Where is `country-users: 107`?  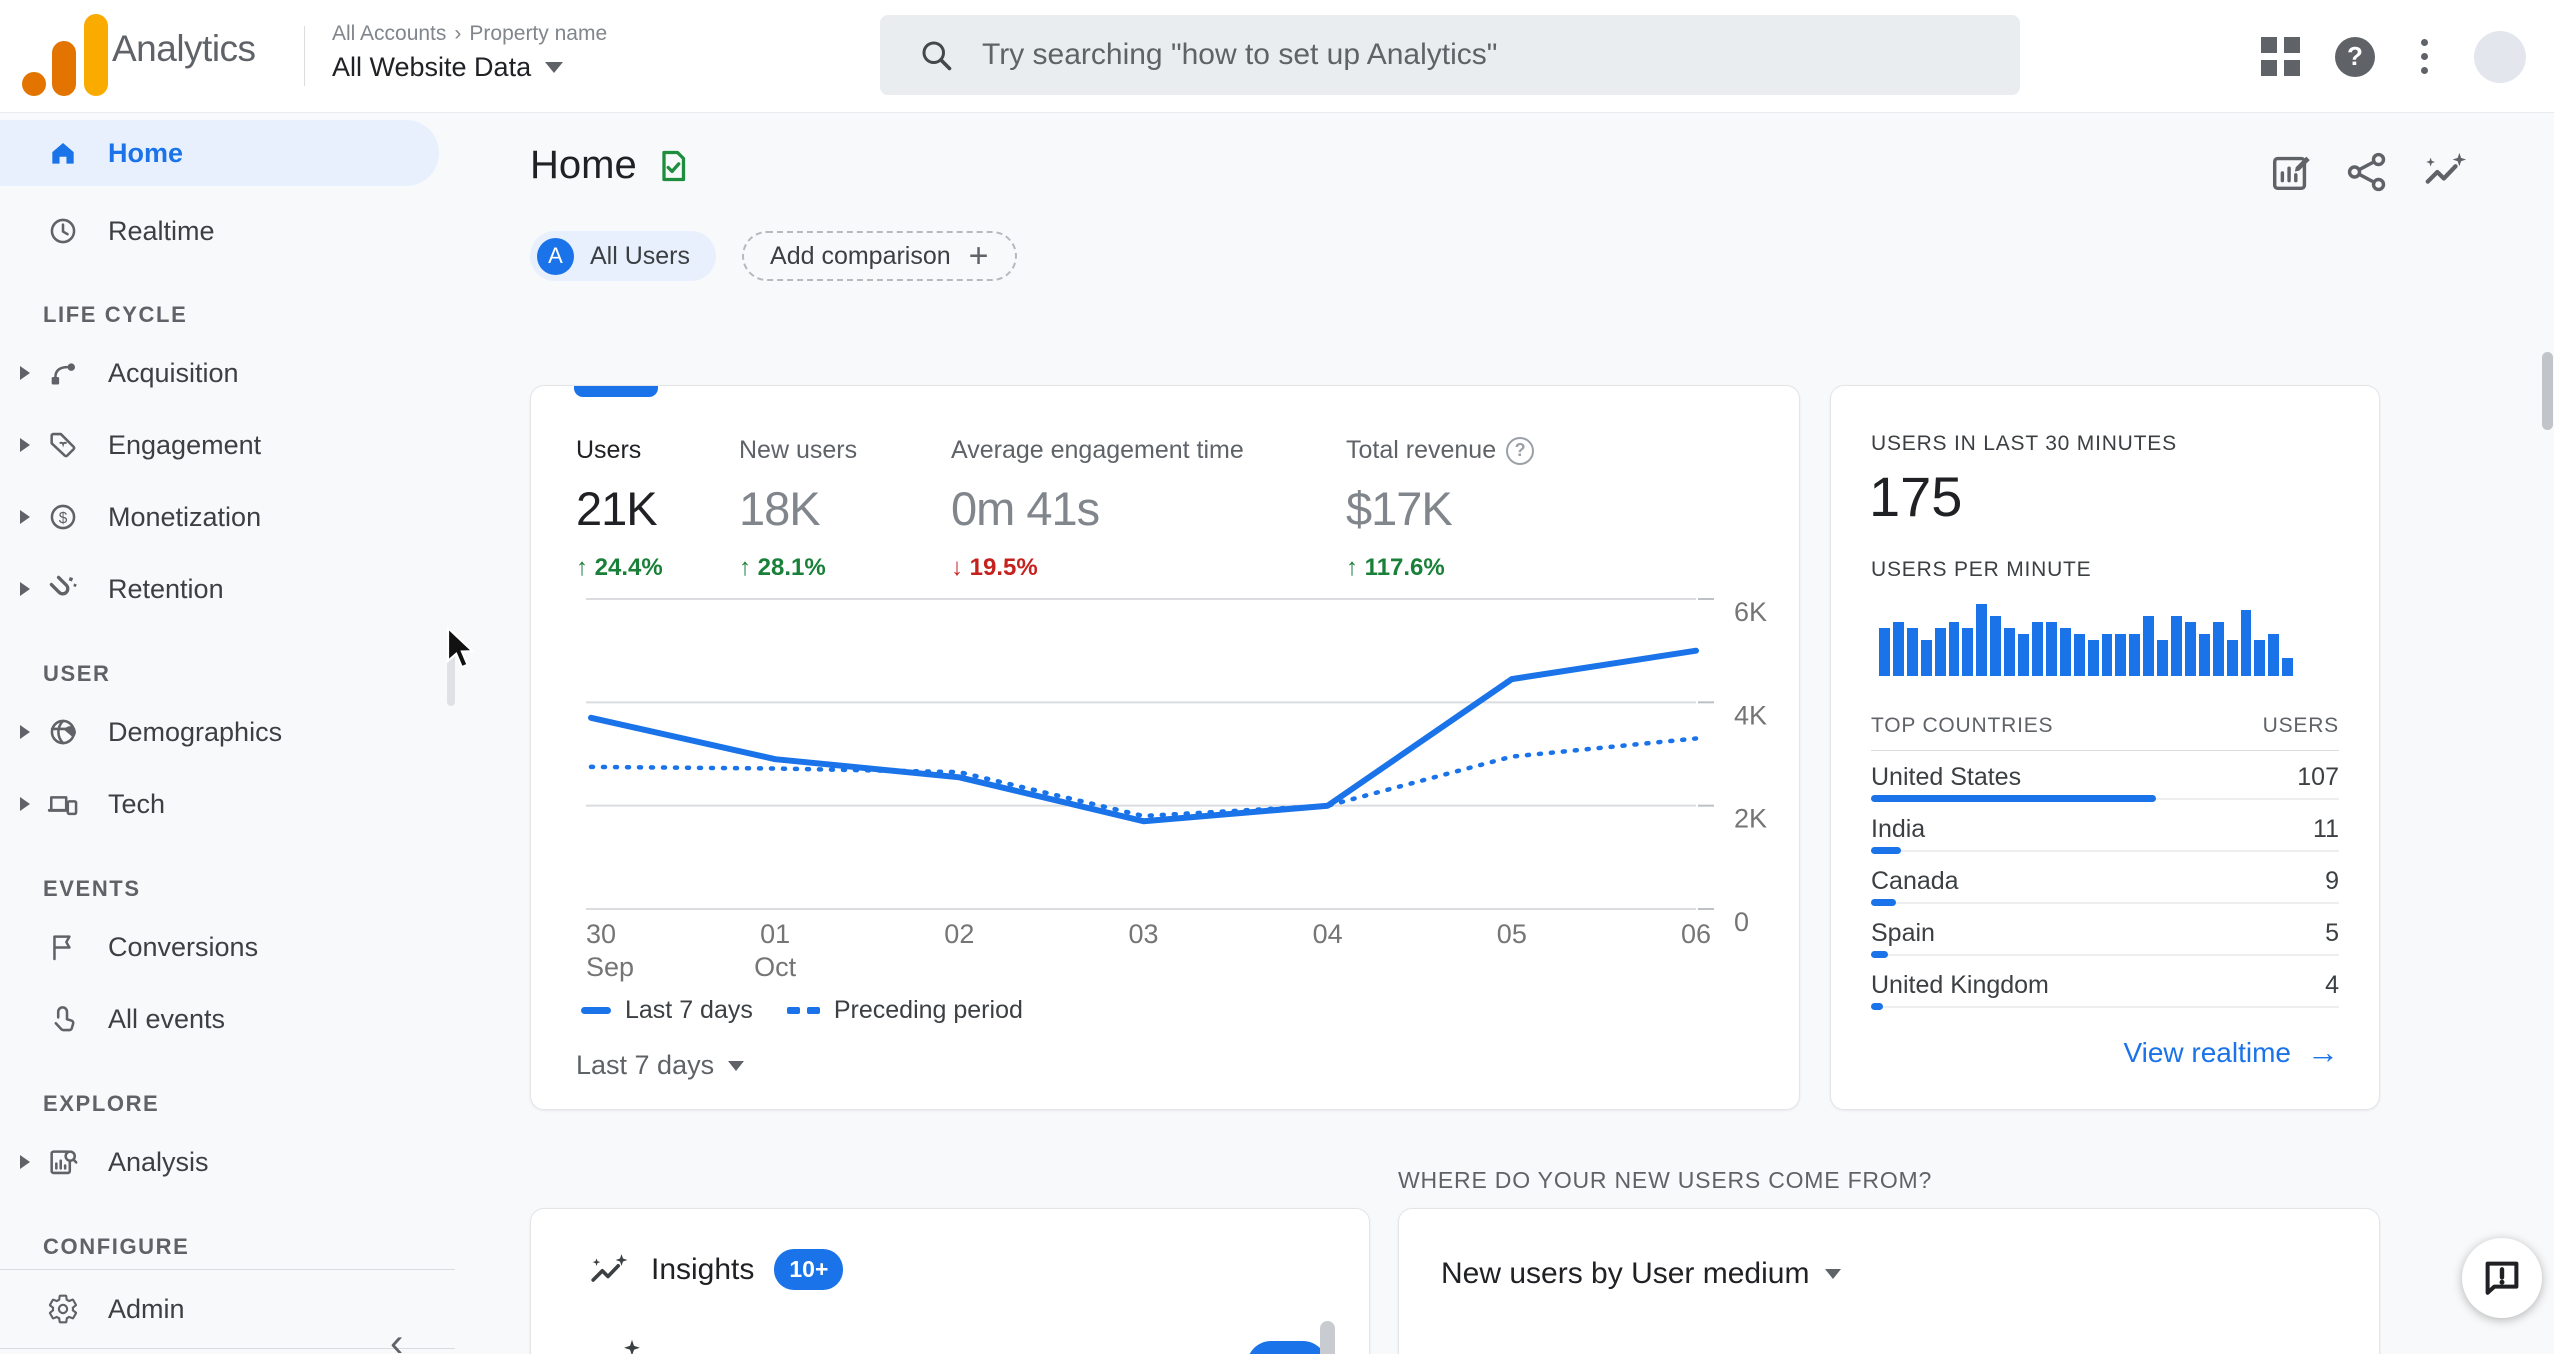
country-users: 107 is located at coordinates (2318, 777).